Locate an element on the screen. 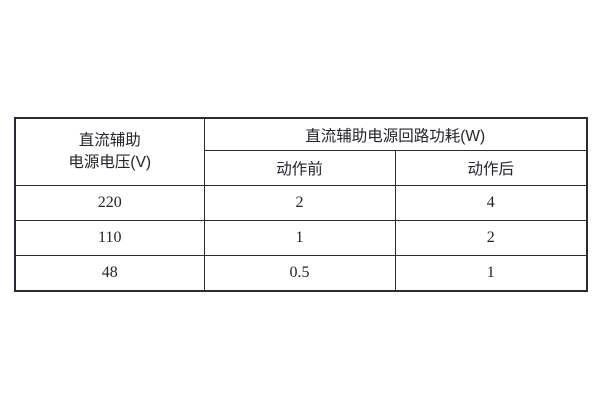 This screenshot has width=600, height=400. cell-before-action: 0.5 is located at coordinates (299, 273).